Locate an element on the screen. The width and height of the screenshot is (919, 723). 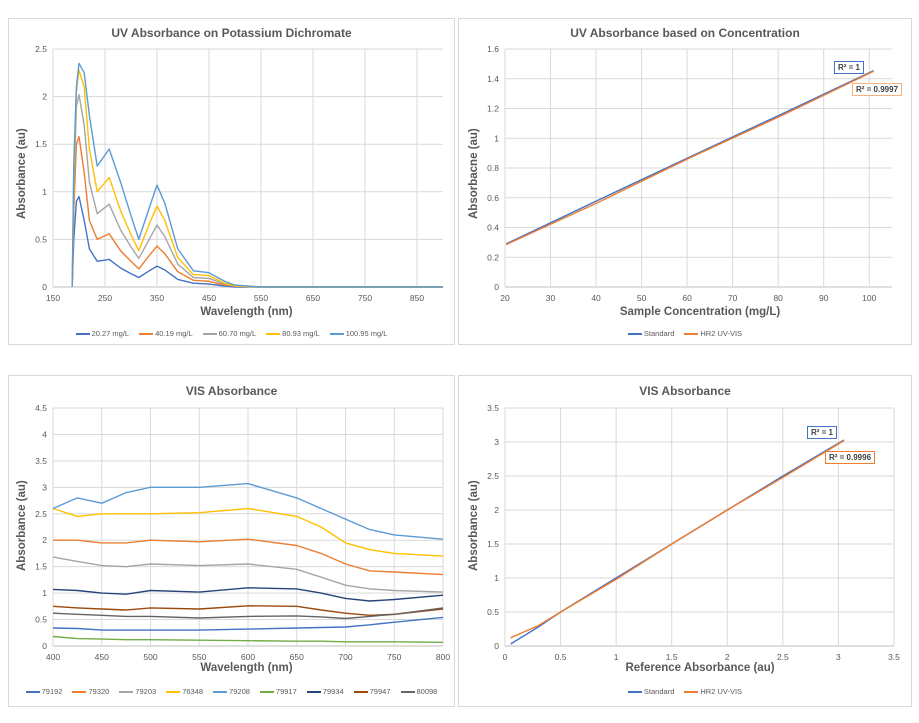
x-axis-title: Sample Concentration (mg/L) is located at coordinates (700, 312).